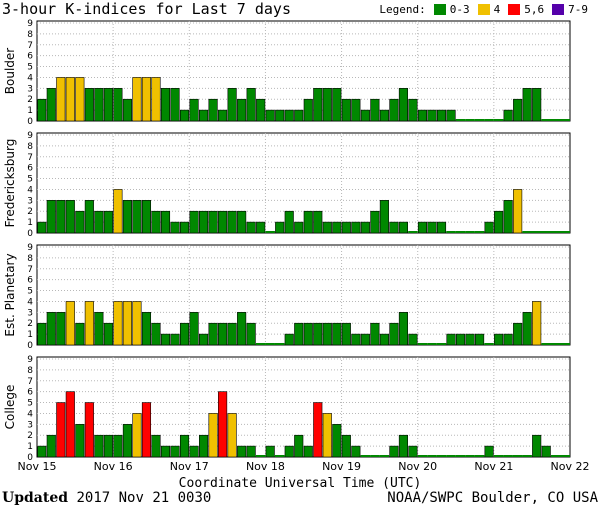  Describe the element at coordinates (30, 68) in the screenshot. I see `y-tick-label: 5` at that location.